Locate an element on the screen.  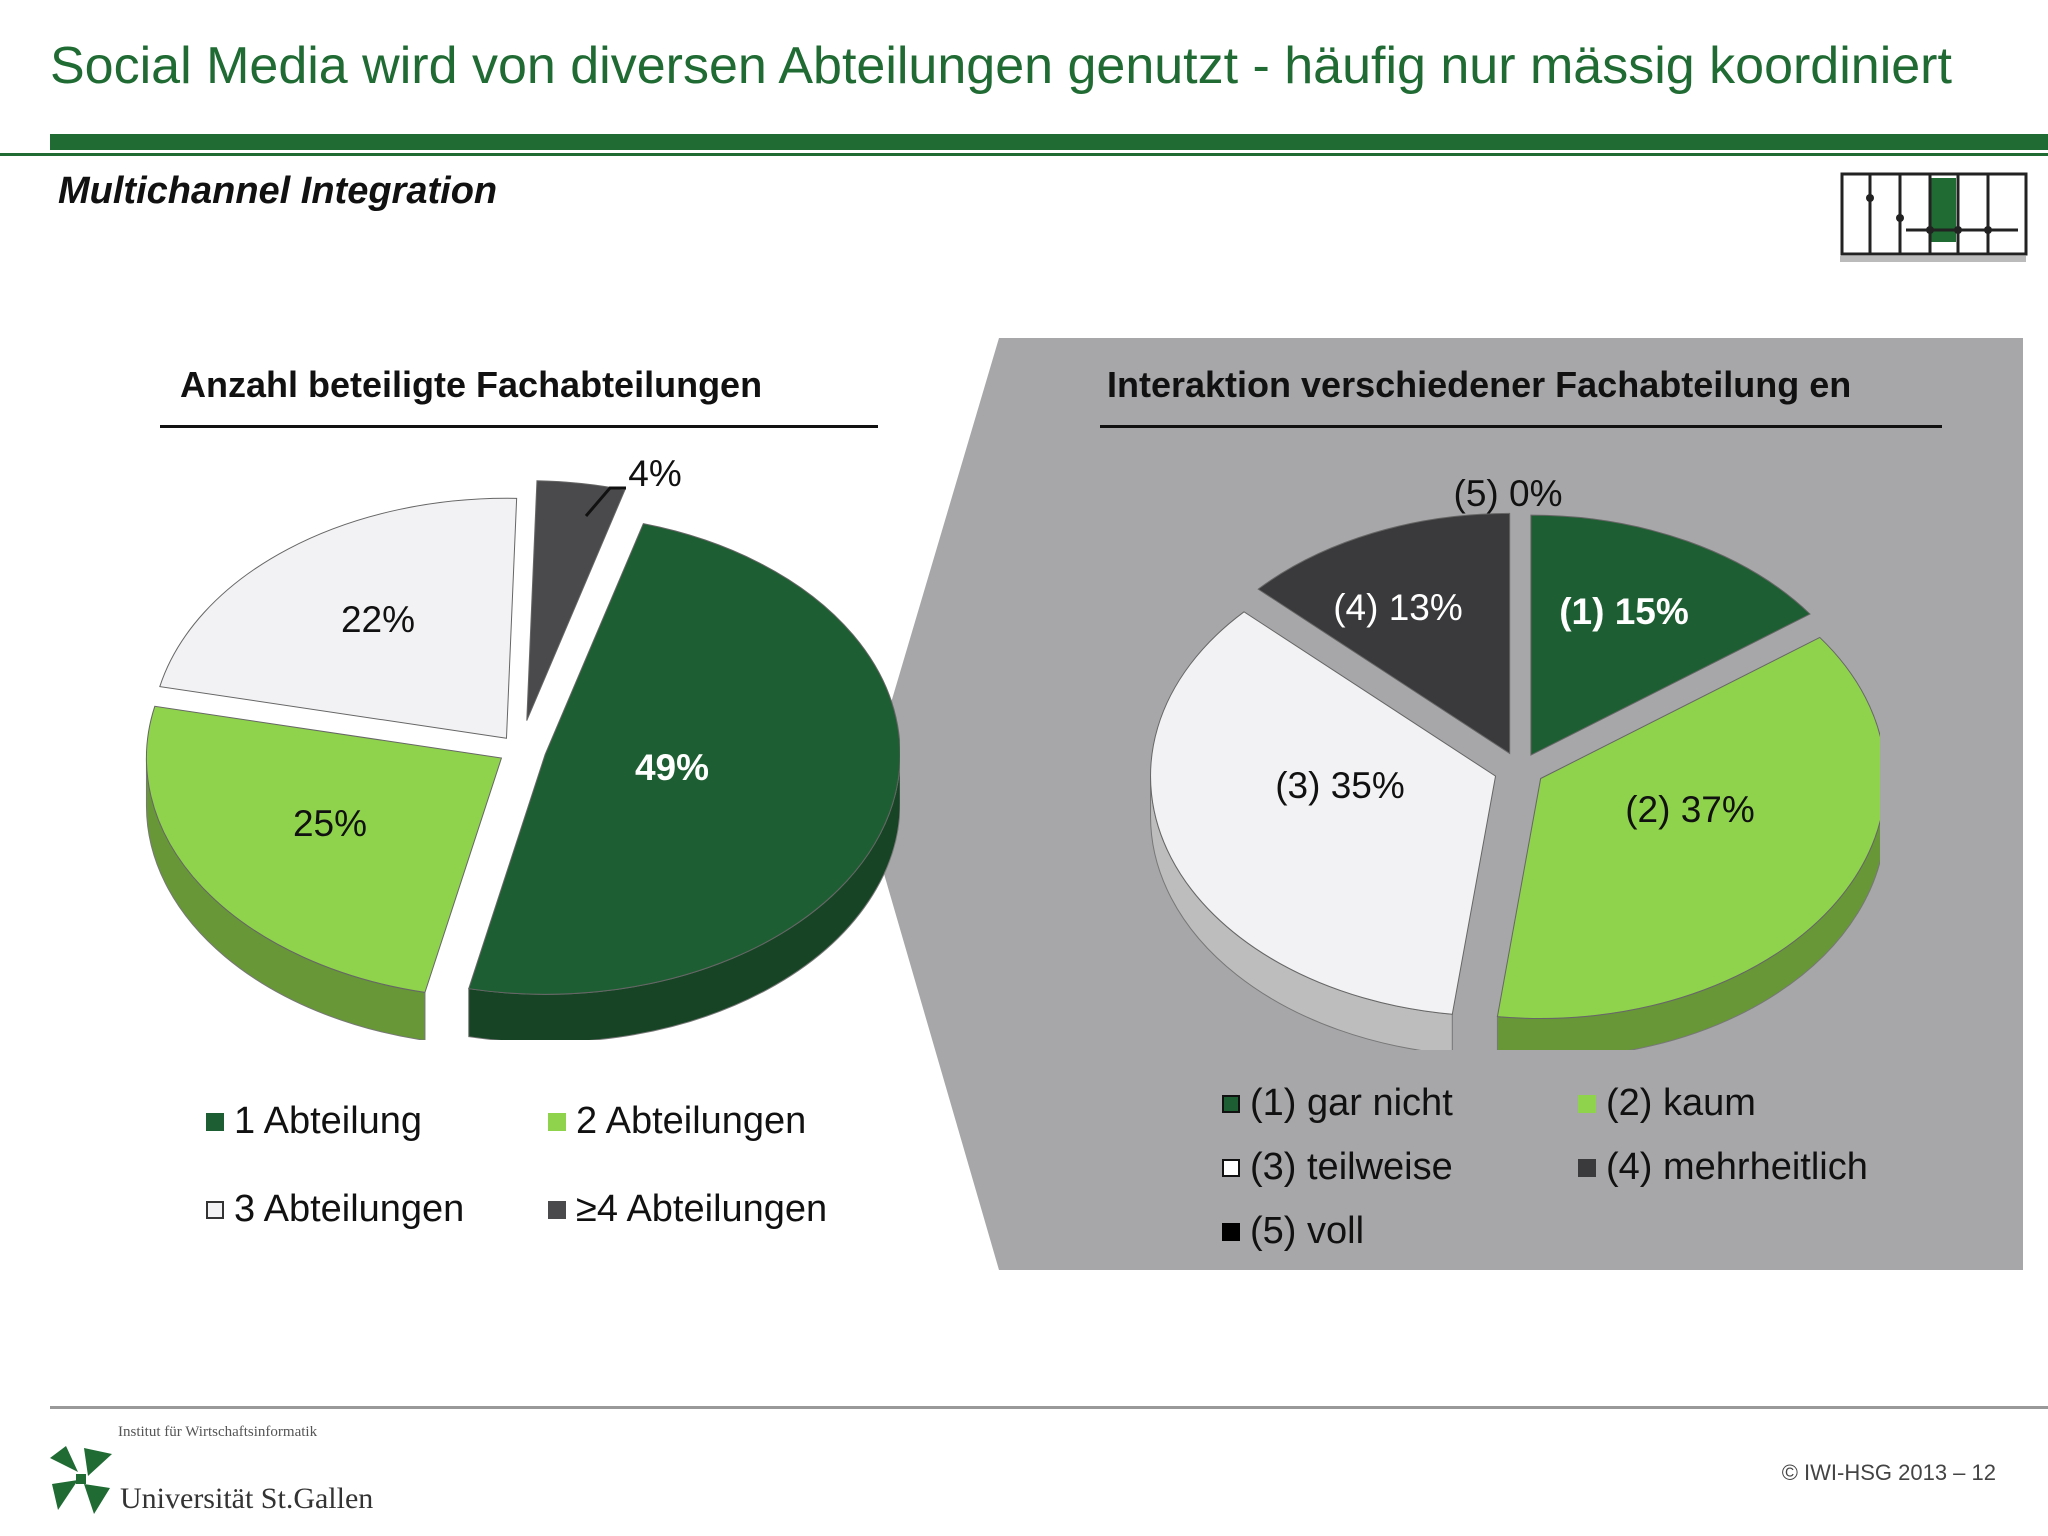
legend-item-left-2: 2 Abteilungen is located at coordinates (677, 1121).